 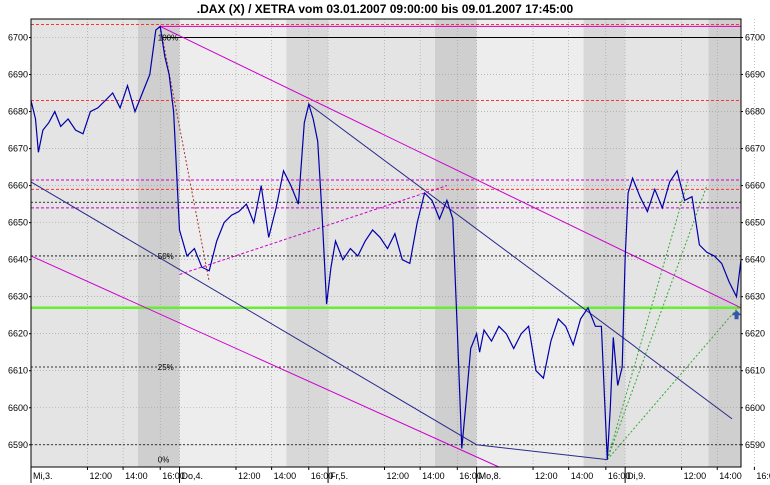 What do you see at coordinates (18, 75) in the screenshot?
I see `y-tick-label-left: 6690` at bounding box center [18, 75].